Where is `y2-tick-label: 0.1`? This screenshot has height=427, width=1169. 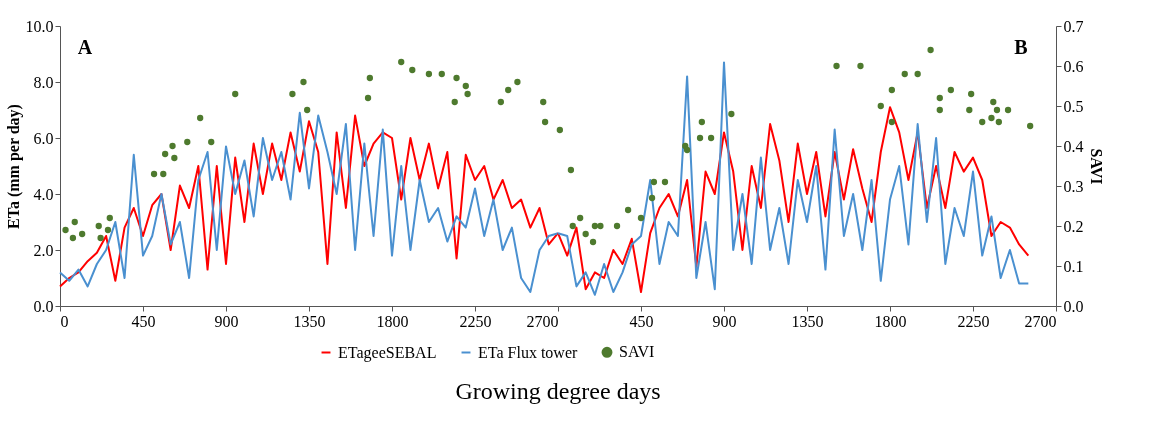 y2-tick-label: 0.1 is located at coordinates (1073, 266).